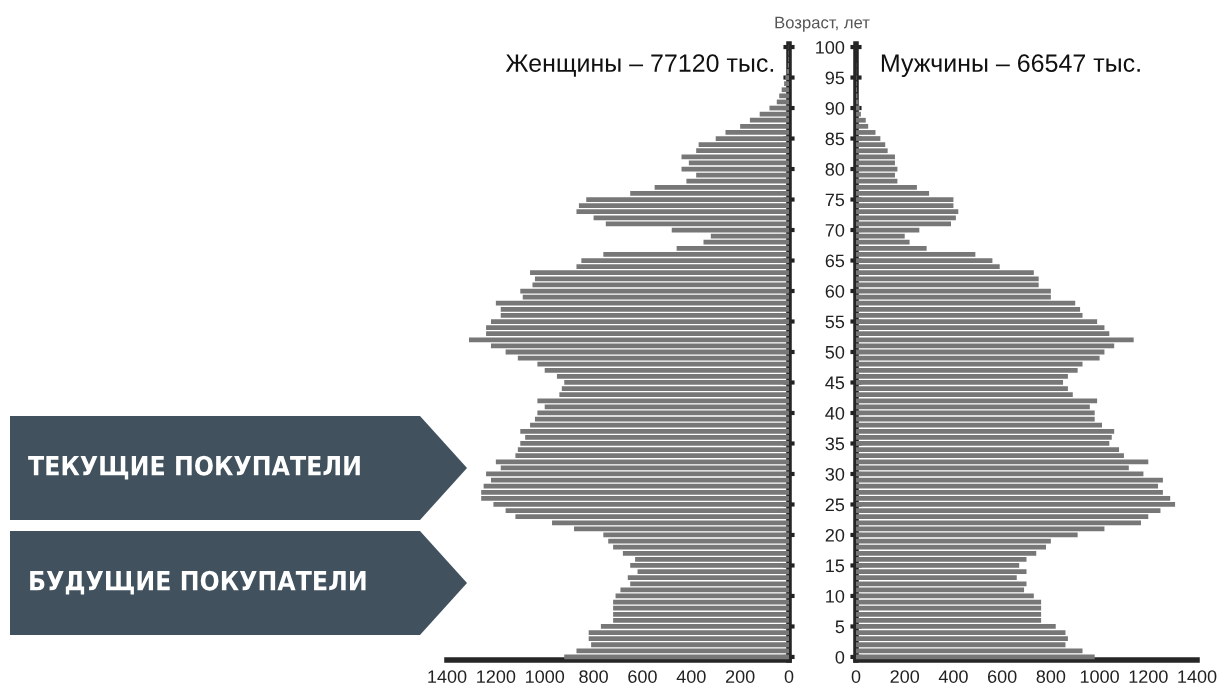  What do you see at coordinates (822, 24) in the screenshot?
I see `y-axis-title: Возраст, лет` at bounding box center [822, 24].